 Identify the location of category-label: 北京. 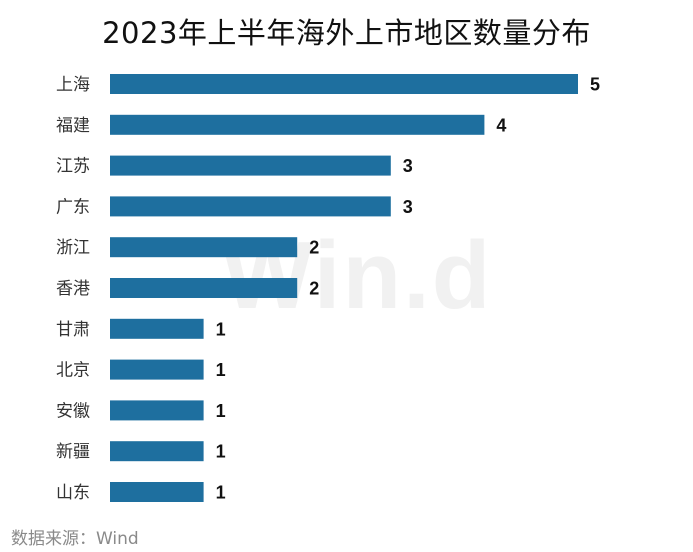
(73, 371).